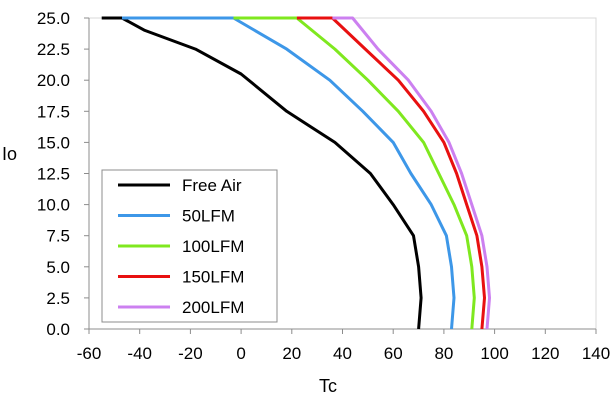 This screenshot has width=615, height=401. I want to click on legend-label: 100LFM, so click(213, 246).